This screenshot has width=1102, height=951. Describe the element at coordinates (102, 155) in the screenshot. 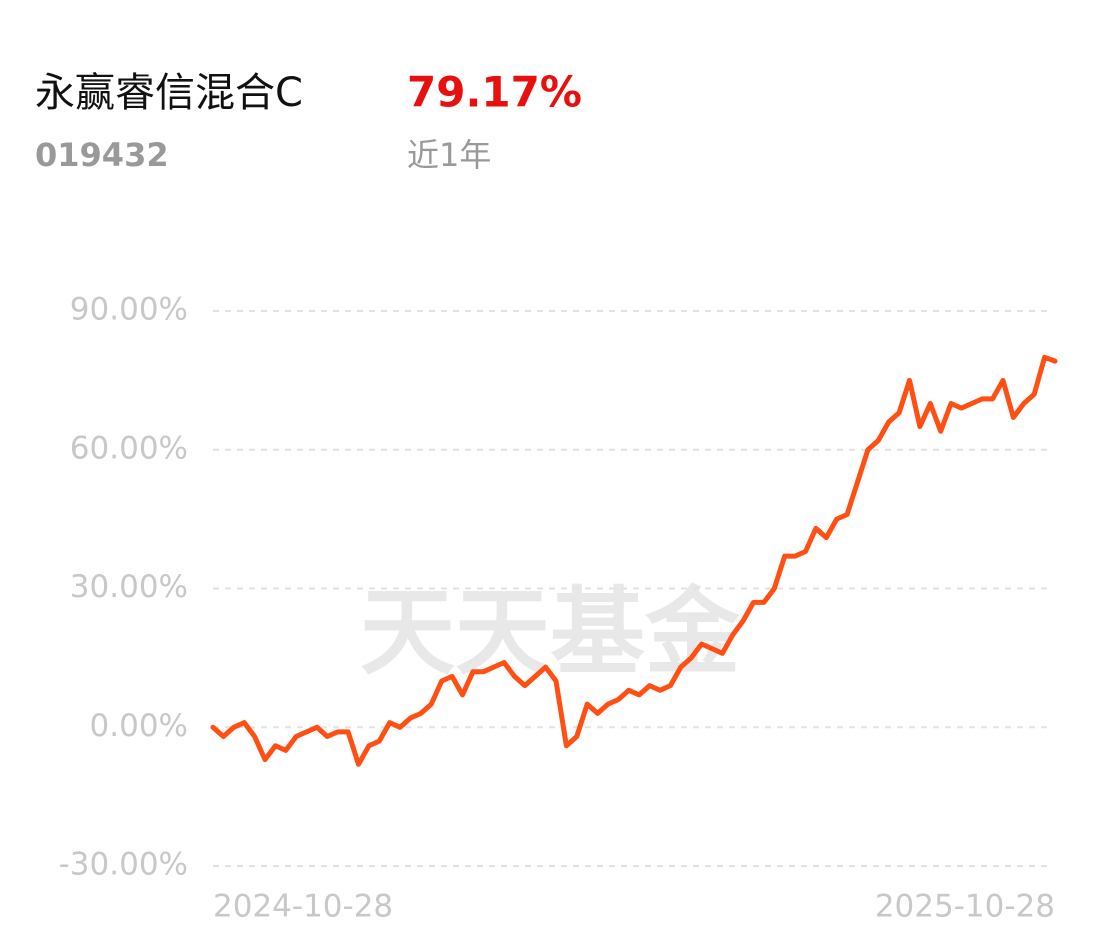

I see `fund-code: 019432` at that location.